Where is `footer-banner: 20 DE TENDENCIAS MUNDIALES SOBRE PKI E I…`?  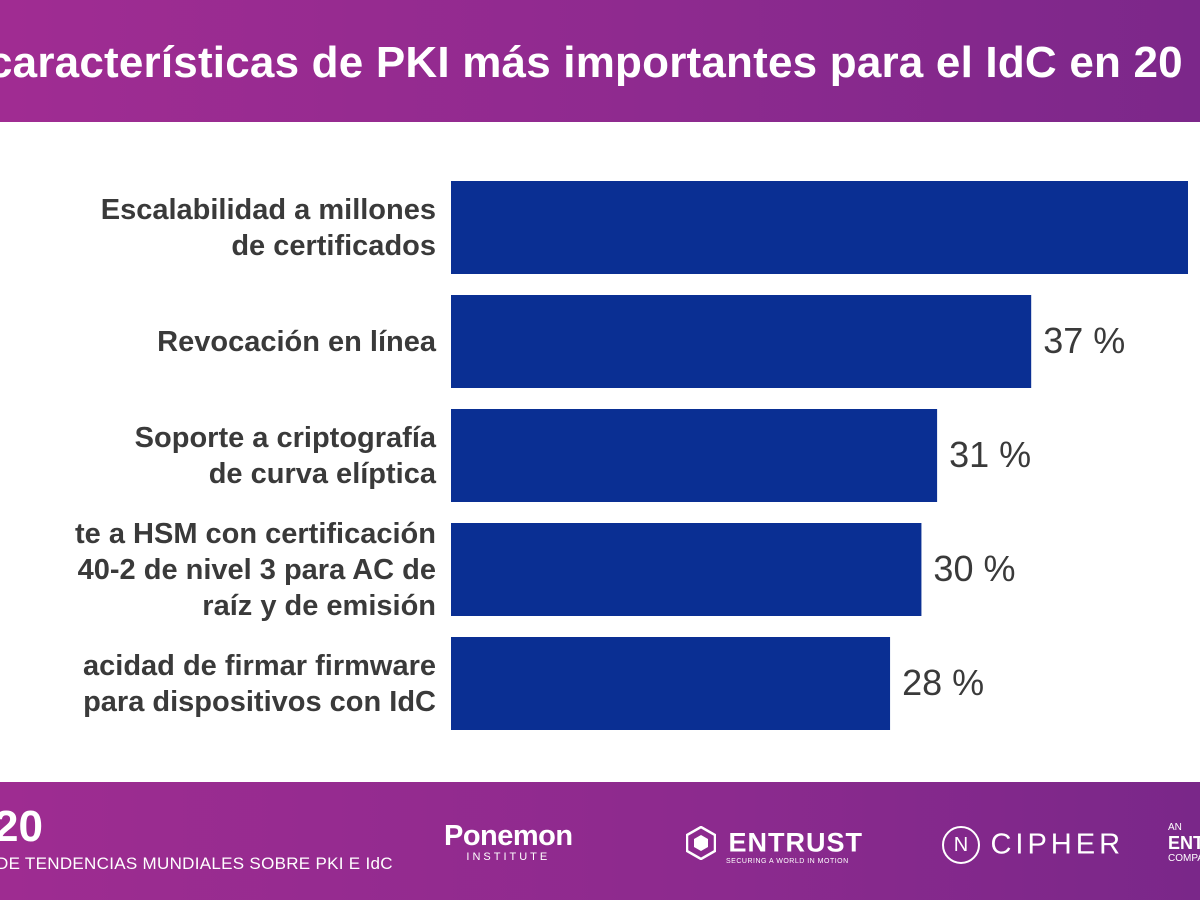 footer-banner: 20 DE TENDENCIAS MUNDIALES SOBRE PKI E I… is located at coordinates (600, 841).